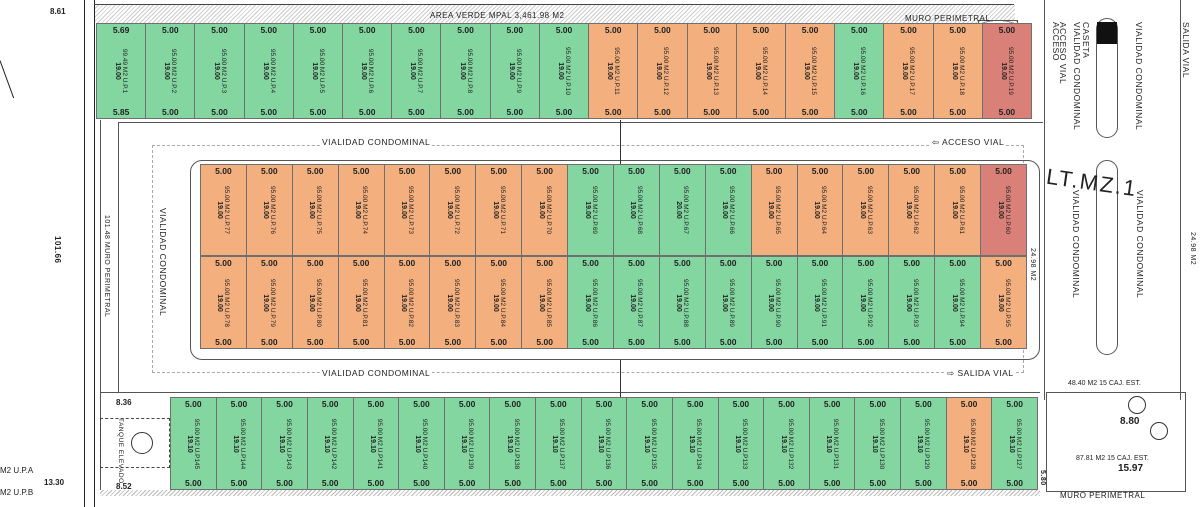 The width and height of the screenshot is (1200, 507). Describe the element at coordinates (728, 302) in the screenshot. I see `lot-89: 5.00 5.00 95.00 M2 U.P.89 19.00` at that location.